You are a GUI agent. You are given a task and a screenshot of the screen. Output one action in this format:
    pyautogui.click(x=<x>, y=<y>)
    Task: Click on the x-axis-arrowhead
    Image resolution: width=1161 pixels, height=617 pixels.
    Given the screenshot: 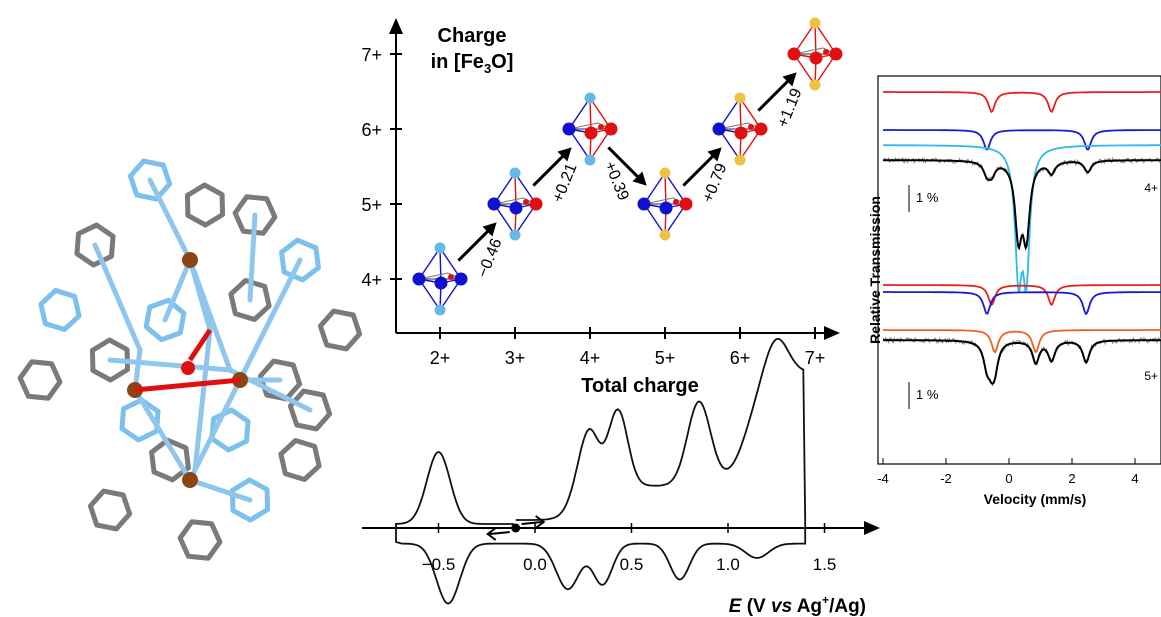 What is the action you would take?
    pyautogui.click(x=832, y=333)
    